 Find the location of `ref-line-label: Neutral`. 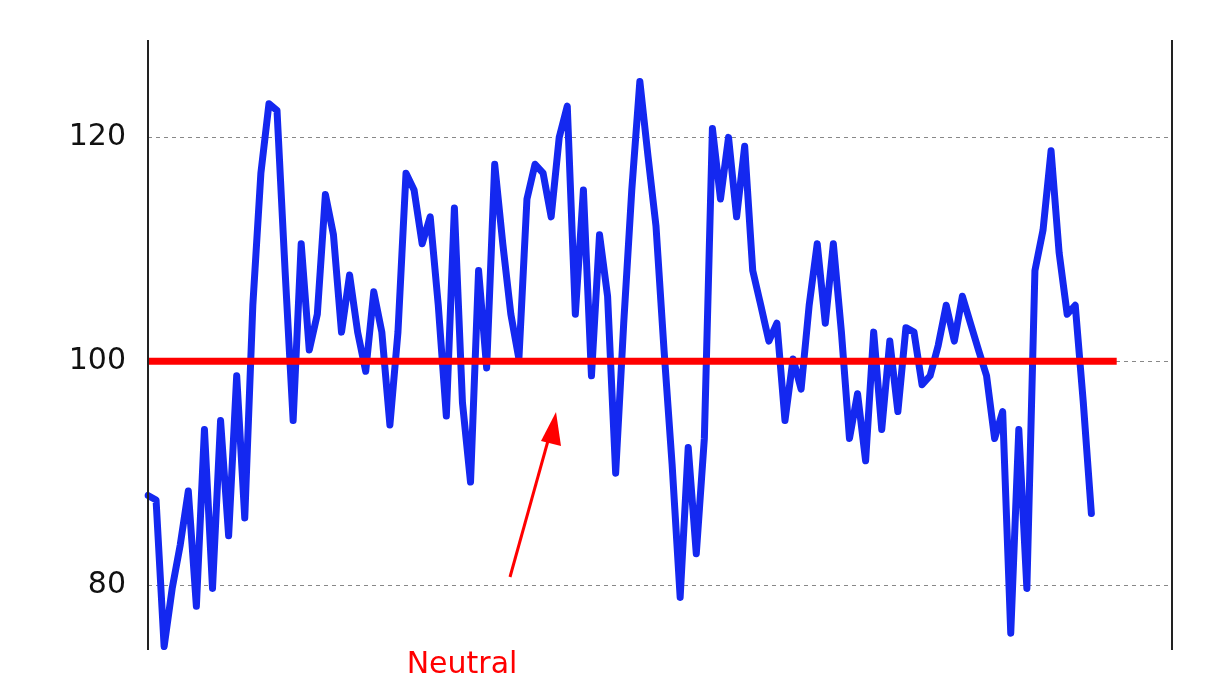

ref-line-label: Neutral is located at coordinates (462, 662).